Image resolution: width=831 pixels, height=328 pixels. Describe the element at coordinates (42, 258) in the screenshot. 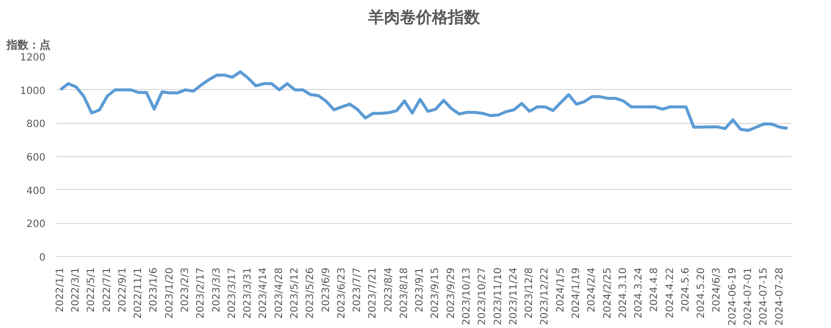

I see `y-tick-label: 0` at that location.